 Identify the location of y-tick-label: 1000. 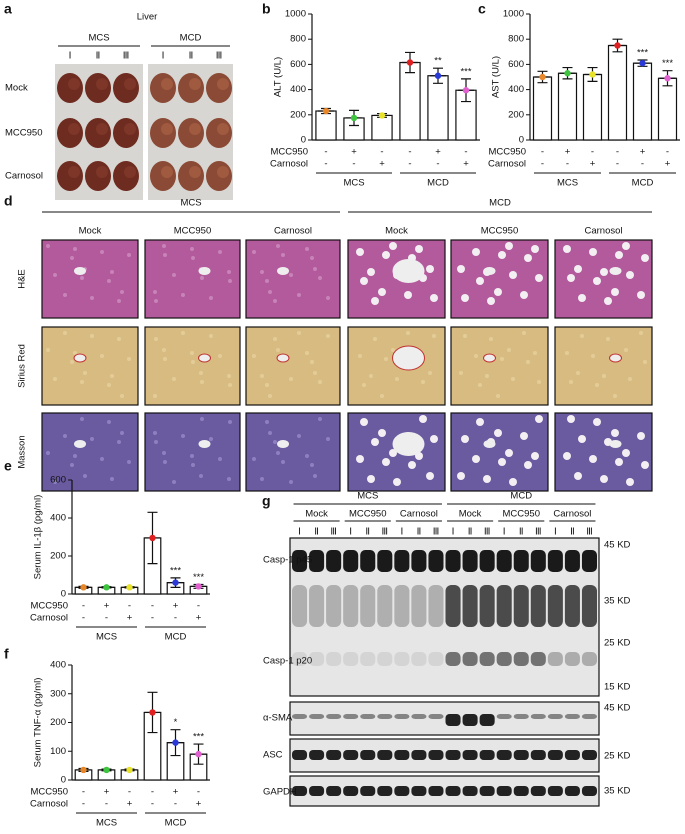
(295, 14).